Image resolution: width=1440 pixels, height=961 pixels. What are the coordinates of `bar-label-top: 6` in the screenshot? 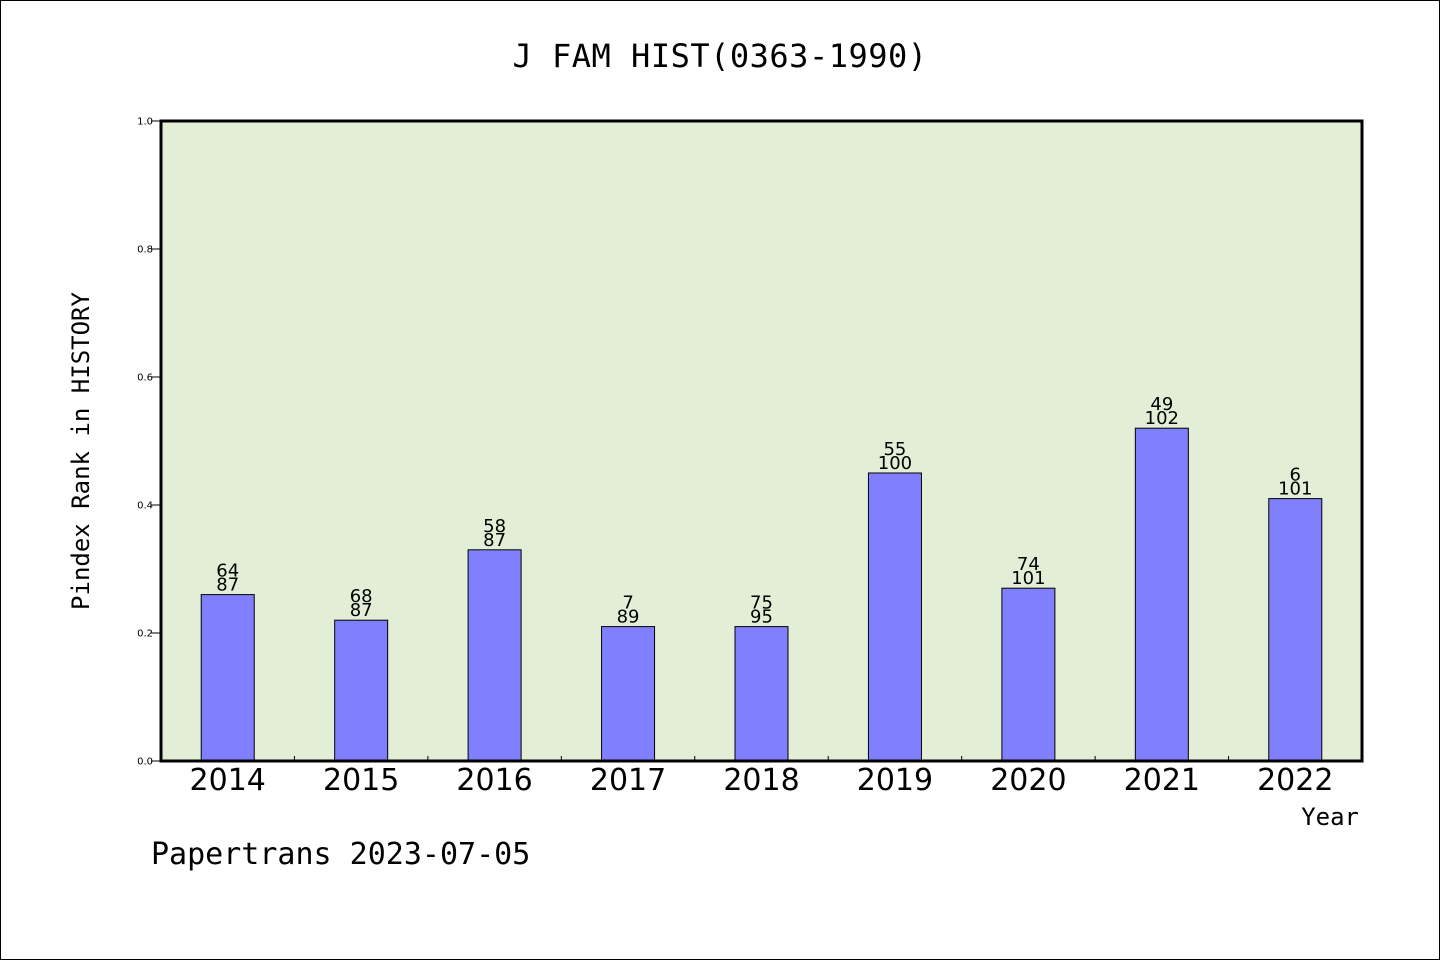 It's located at (1295, 475).